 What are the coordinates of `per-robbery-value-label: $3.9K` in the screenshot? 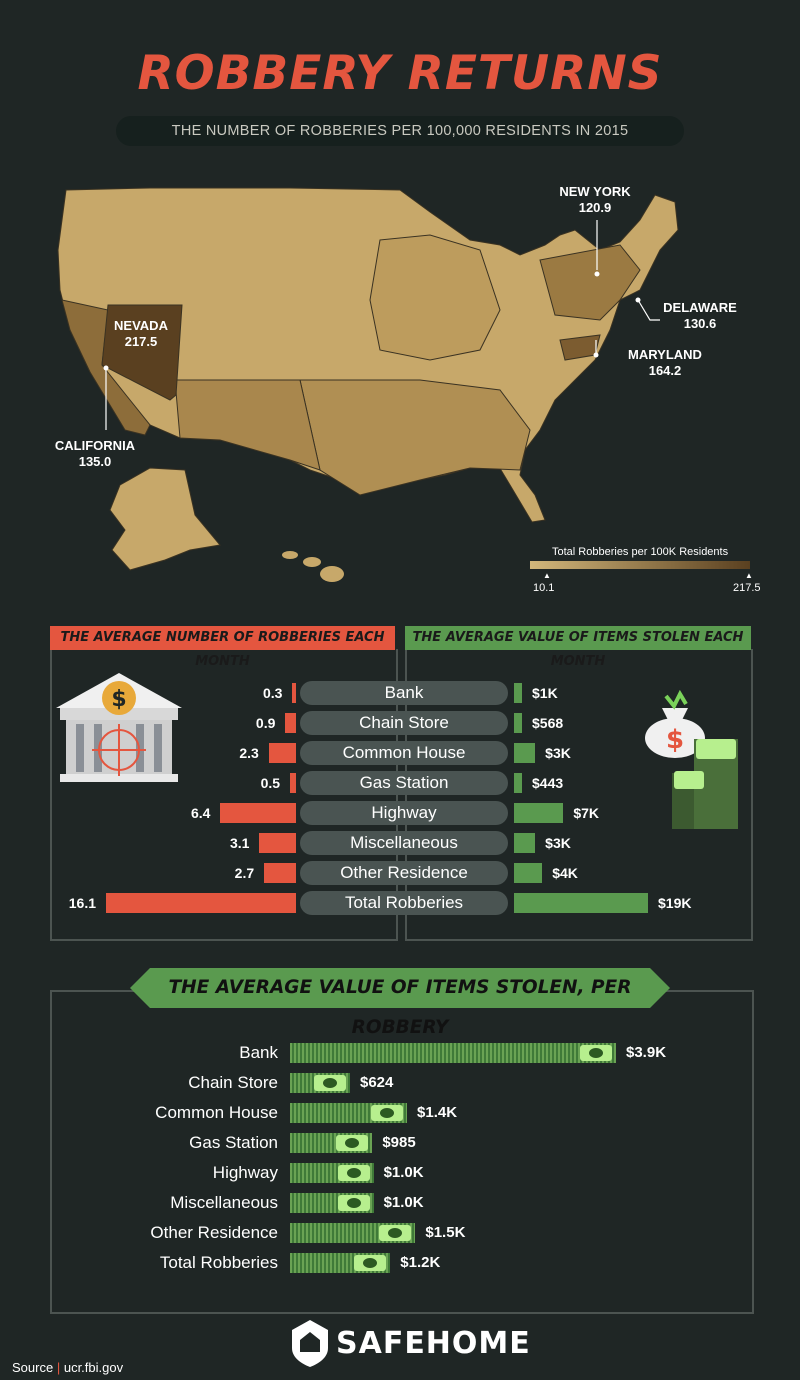 It's located at (646, 1052).